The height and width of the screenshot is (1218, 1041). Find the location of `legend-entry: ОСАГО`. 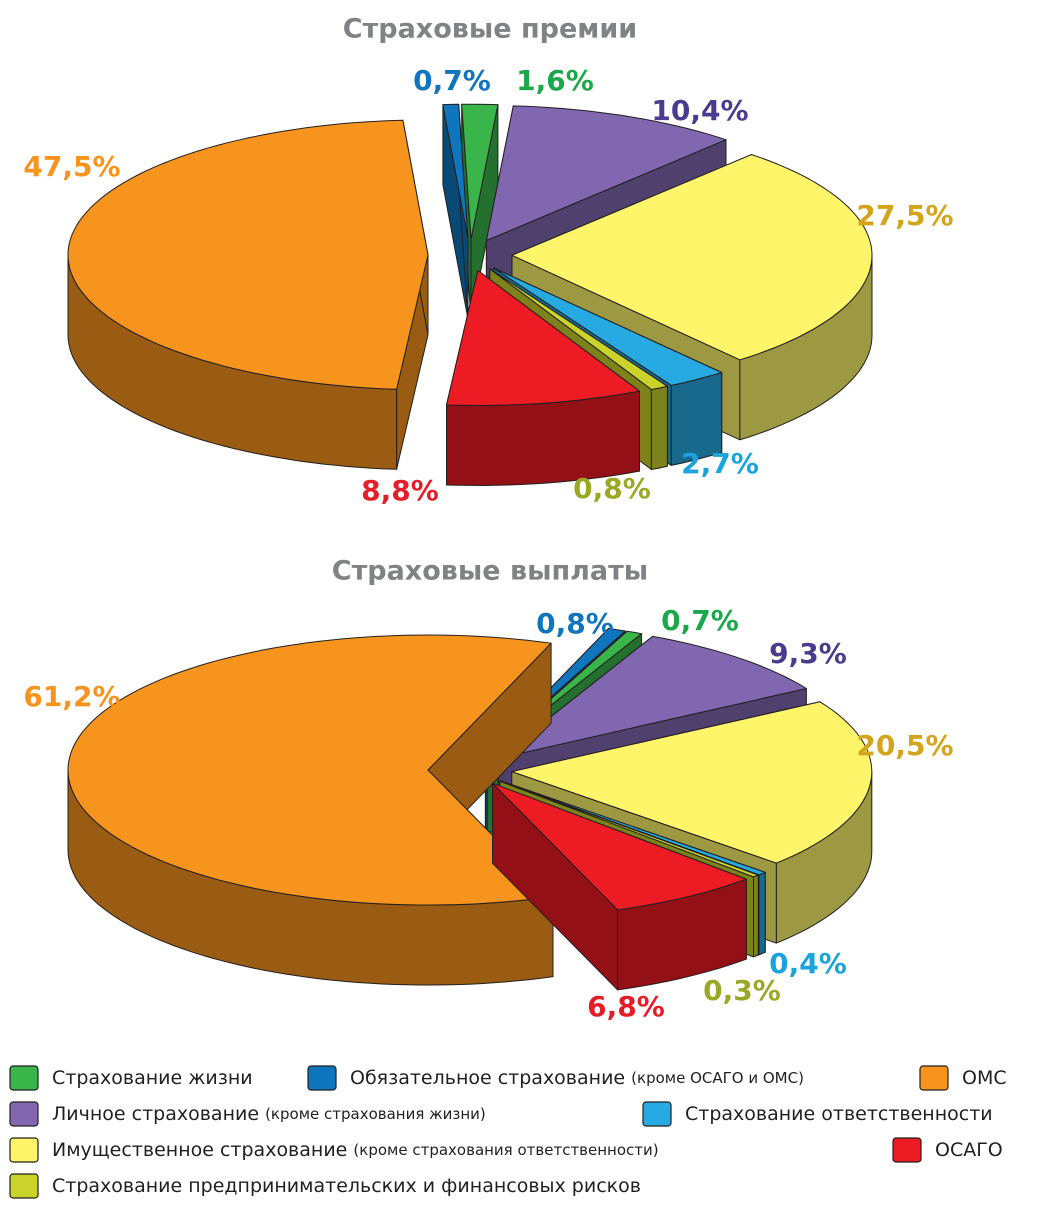

legend-entry: ОСАГО is located at coordinates (969, 1150).